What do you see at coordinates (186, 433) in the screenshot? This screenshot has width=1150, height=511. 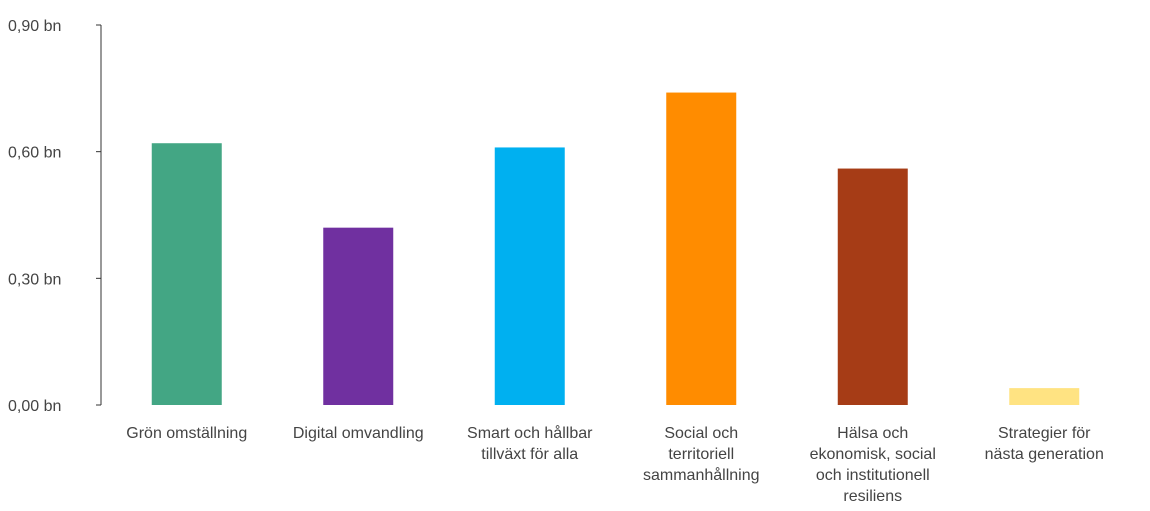 I see `x-category-label: Grön omställning` at bounding box center [186, 433].